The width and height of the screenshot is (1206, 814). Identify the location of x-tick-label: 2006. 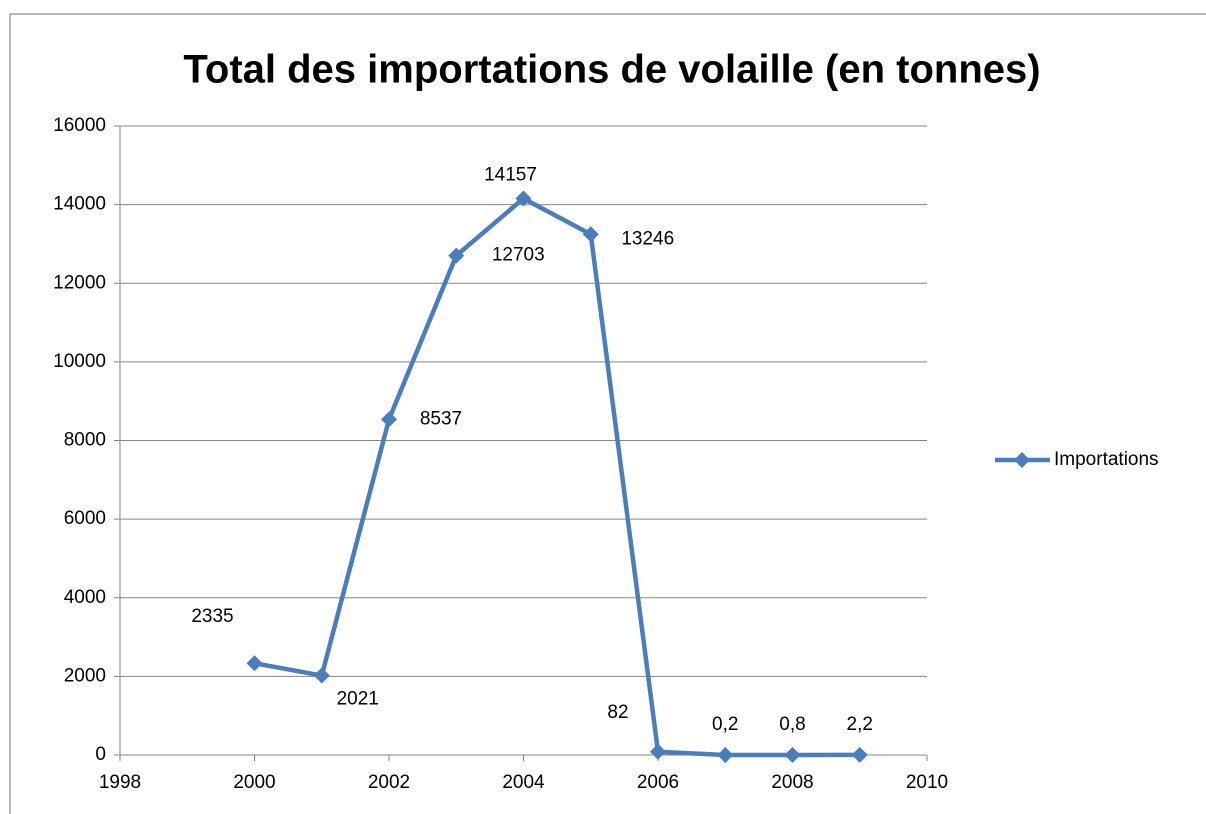
(658, 782).